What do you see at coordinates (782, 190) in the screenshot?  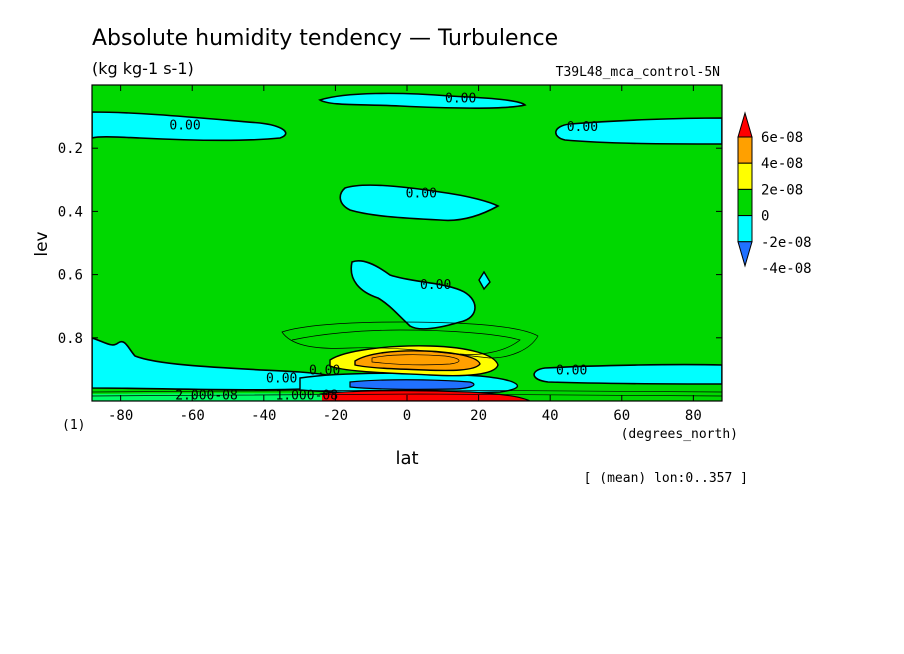 I see `colorbar-label: 2e-08` at bounding box center [782, 190].